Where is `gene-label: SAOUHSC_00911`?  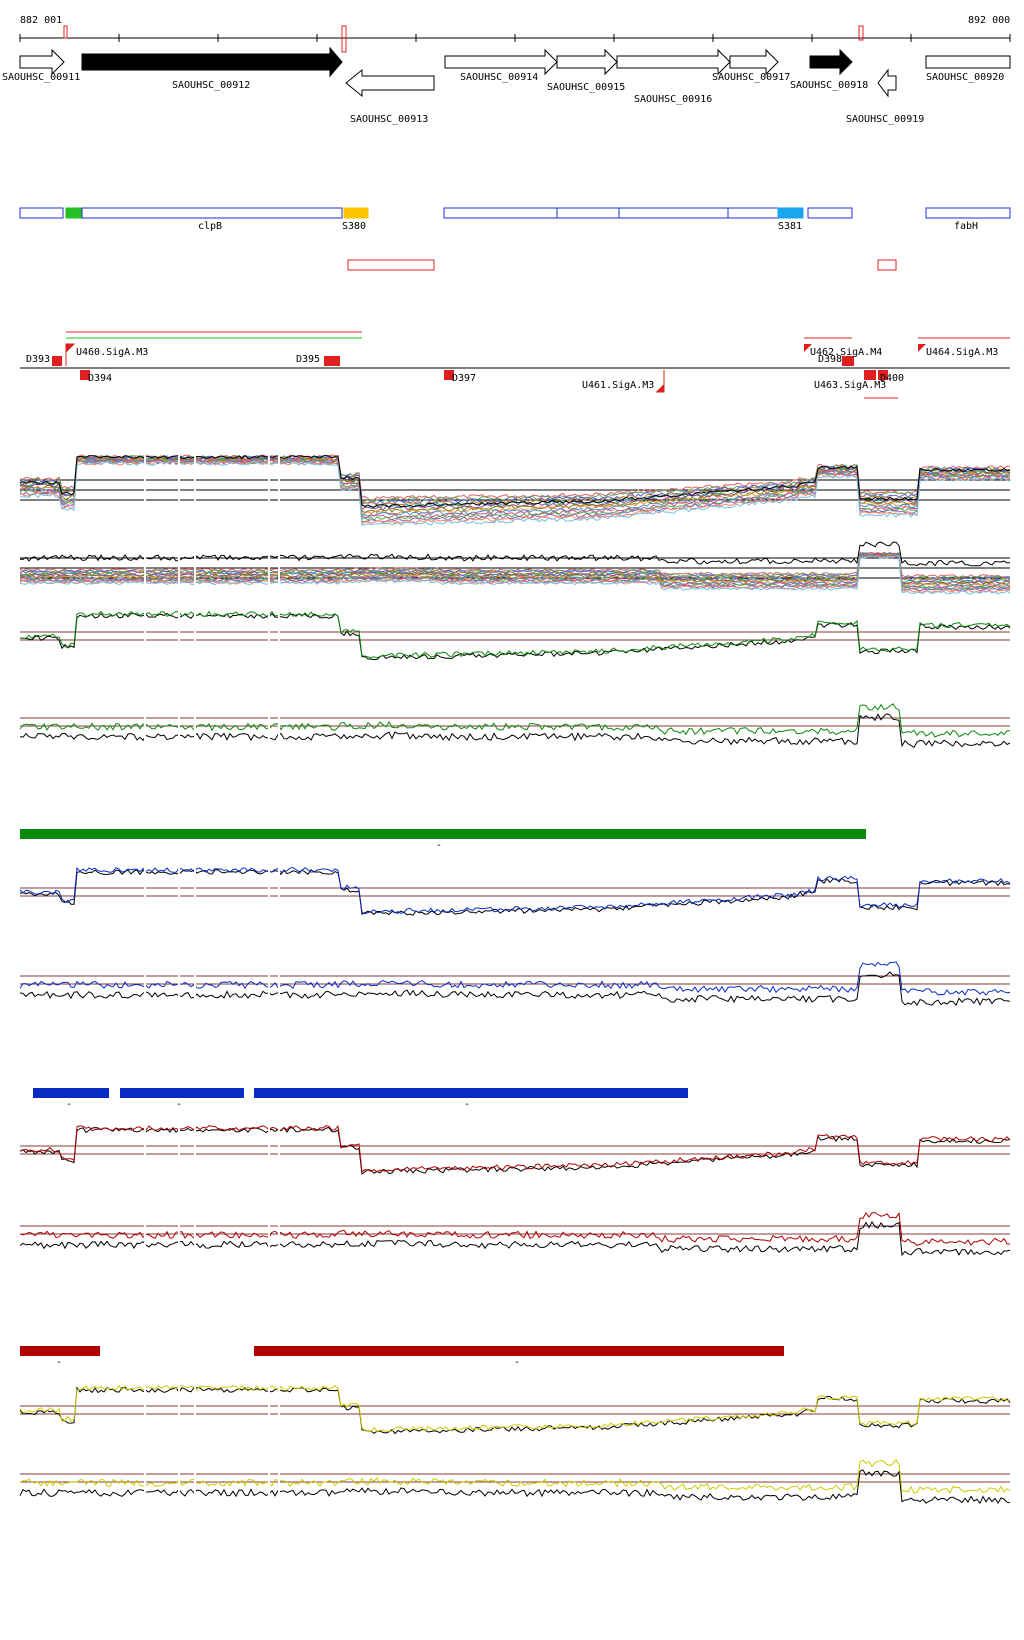 gene-label: SAOUHSC_00911 is located at coordinates (41, 77).